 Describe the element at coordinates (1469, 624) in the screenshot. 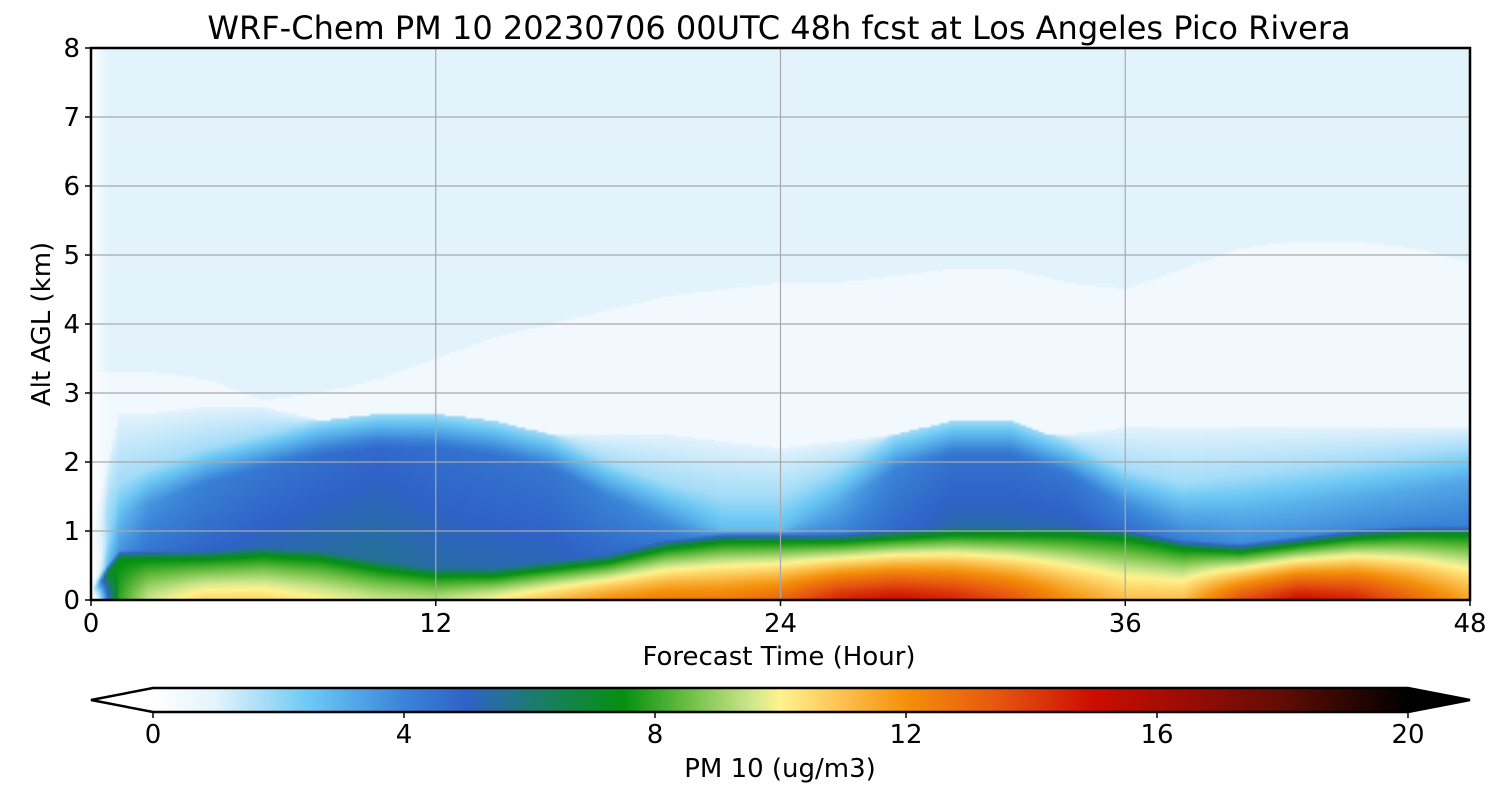

I see `x-tick-label: 48` at that location.